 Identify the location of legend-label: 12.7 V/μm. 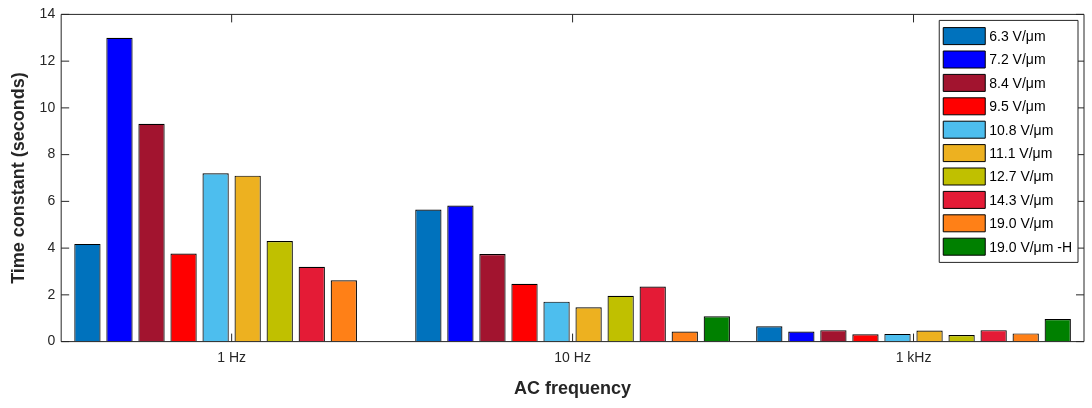
(1021, 176).